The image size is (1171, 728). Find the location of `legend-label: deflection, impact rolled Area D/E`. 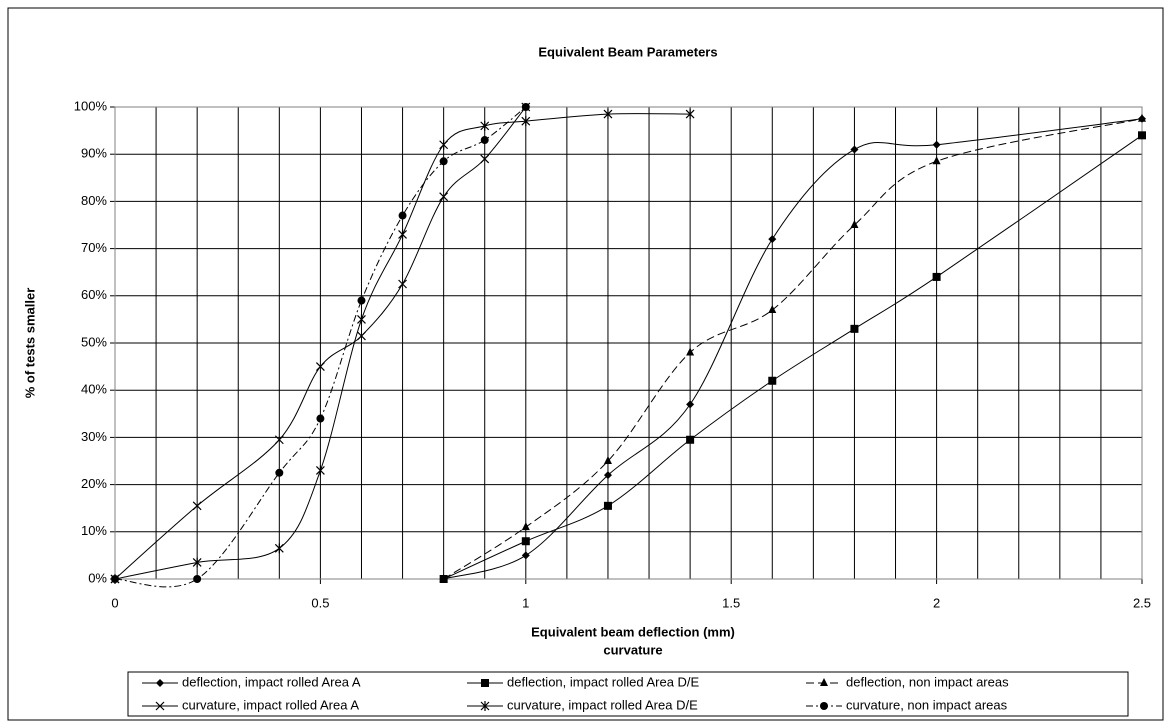

legend-label: deflection, impact rolled Area D/E is located at coordinates (603, 681).